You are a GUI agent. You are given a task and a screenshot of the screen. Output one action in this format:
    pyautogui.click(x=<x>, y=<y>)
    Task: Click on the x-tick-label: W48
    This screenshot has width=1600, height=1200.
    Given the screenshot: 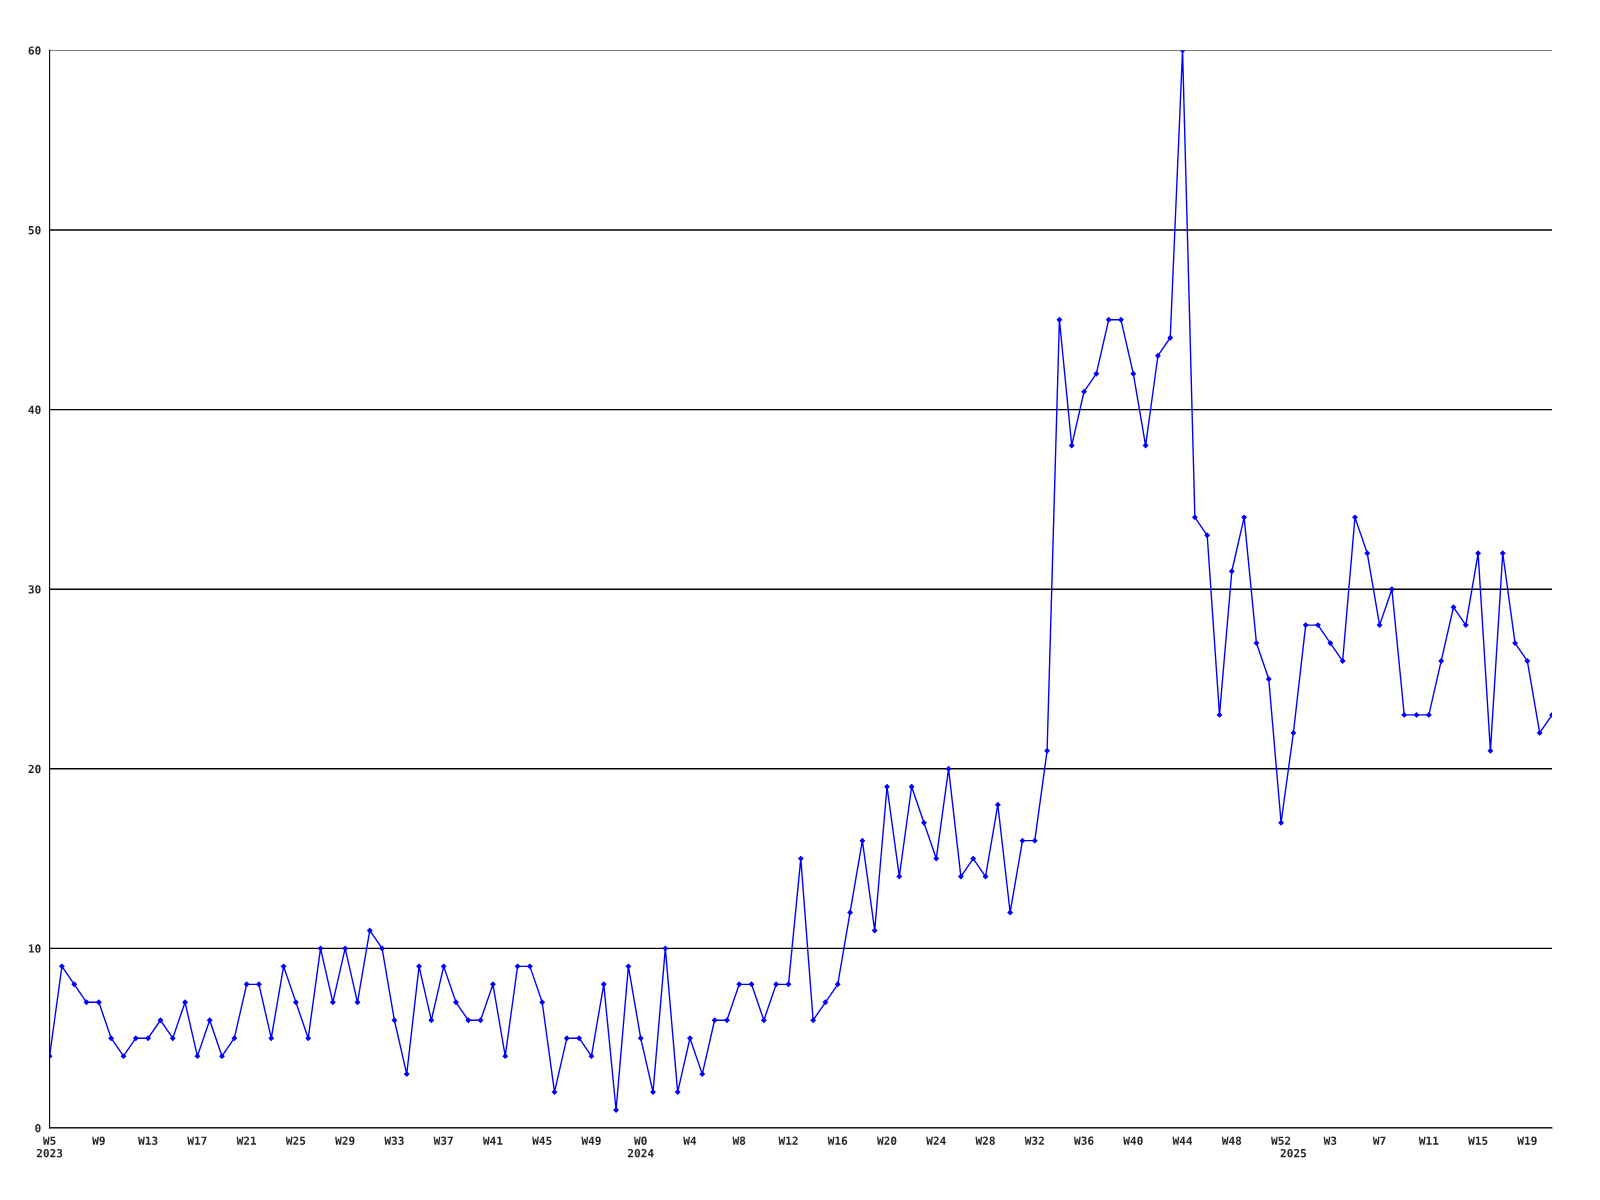 What is the action you would take?
    pyautogui.click(x=1231, y=1140)
    